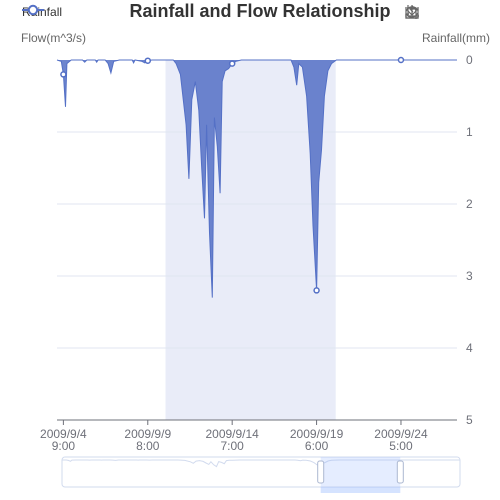 The width and height of the screenshot is (500, 500). I want to click on chart-title-wrap: Rainfall and Flow Relationship, so click(250, 11).